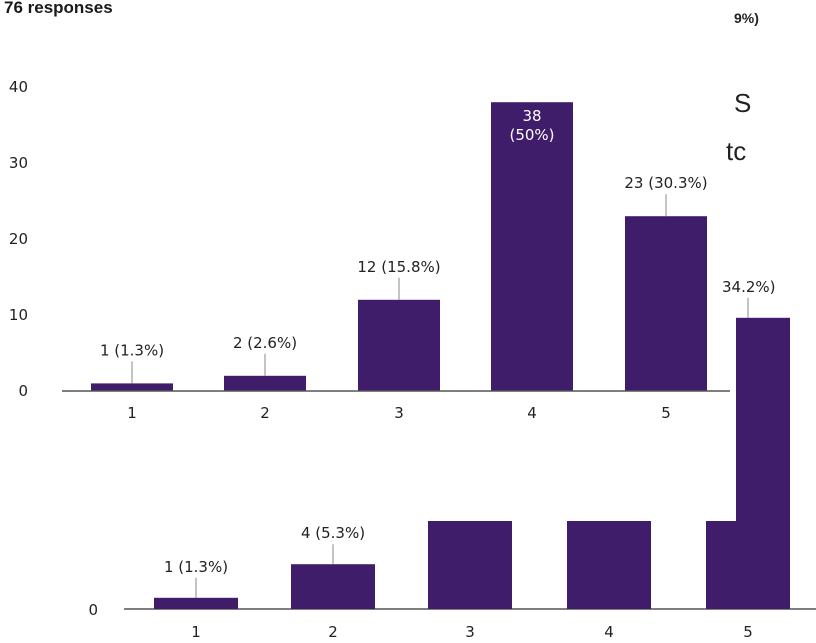 The image size is (816, 643). I want to click on cropped-text-s: S, so click(743, 103).